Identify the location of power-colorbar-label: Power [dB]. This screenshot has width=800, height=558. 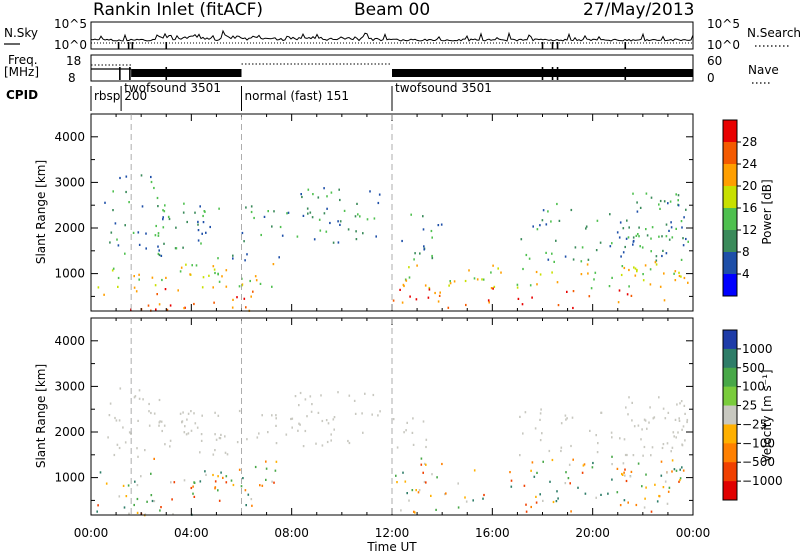
(767, 211).